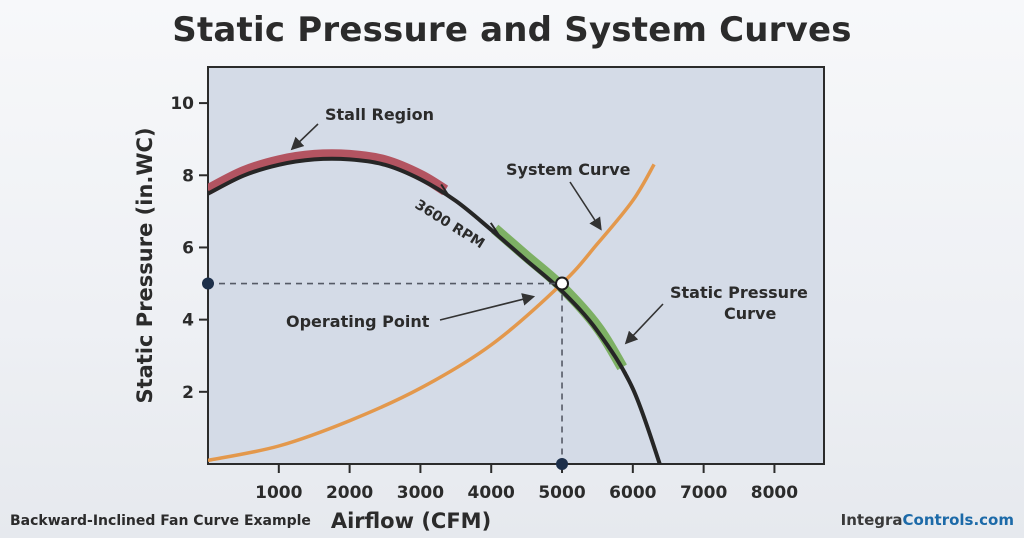 The width and height of the screenshot is (1024, 538). I want to click on brand-name: Integra, so click(871, 520).